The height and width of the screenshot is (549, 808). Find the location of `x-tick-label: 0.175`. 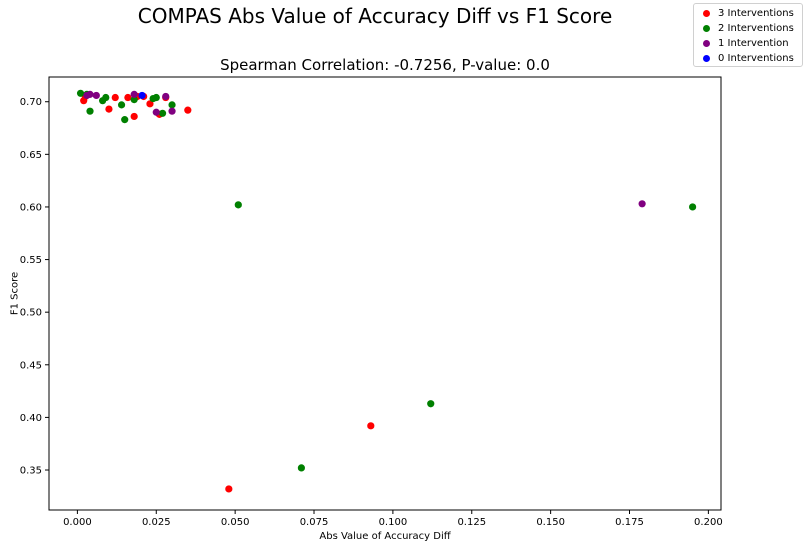

x-tick-label: 0.175 is located at coordinates (629, 522).